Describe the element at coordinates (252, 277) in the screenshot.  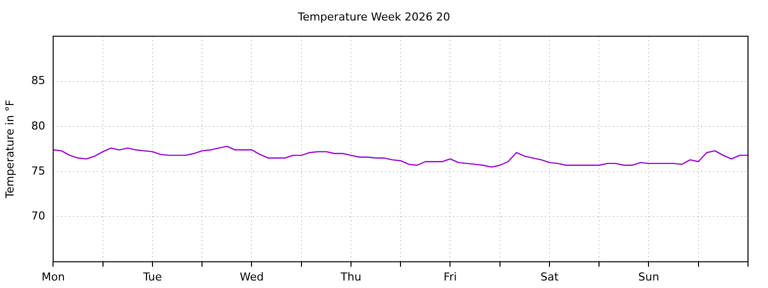
I see `x-tick-label: Wed` at that location.